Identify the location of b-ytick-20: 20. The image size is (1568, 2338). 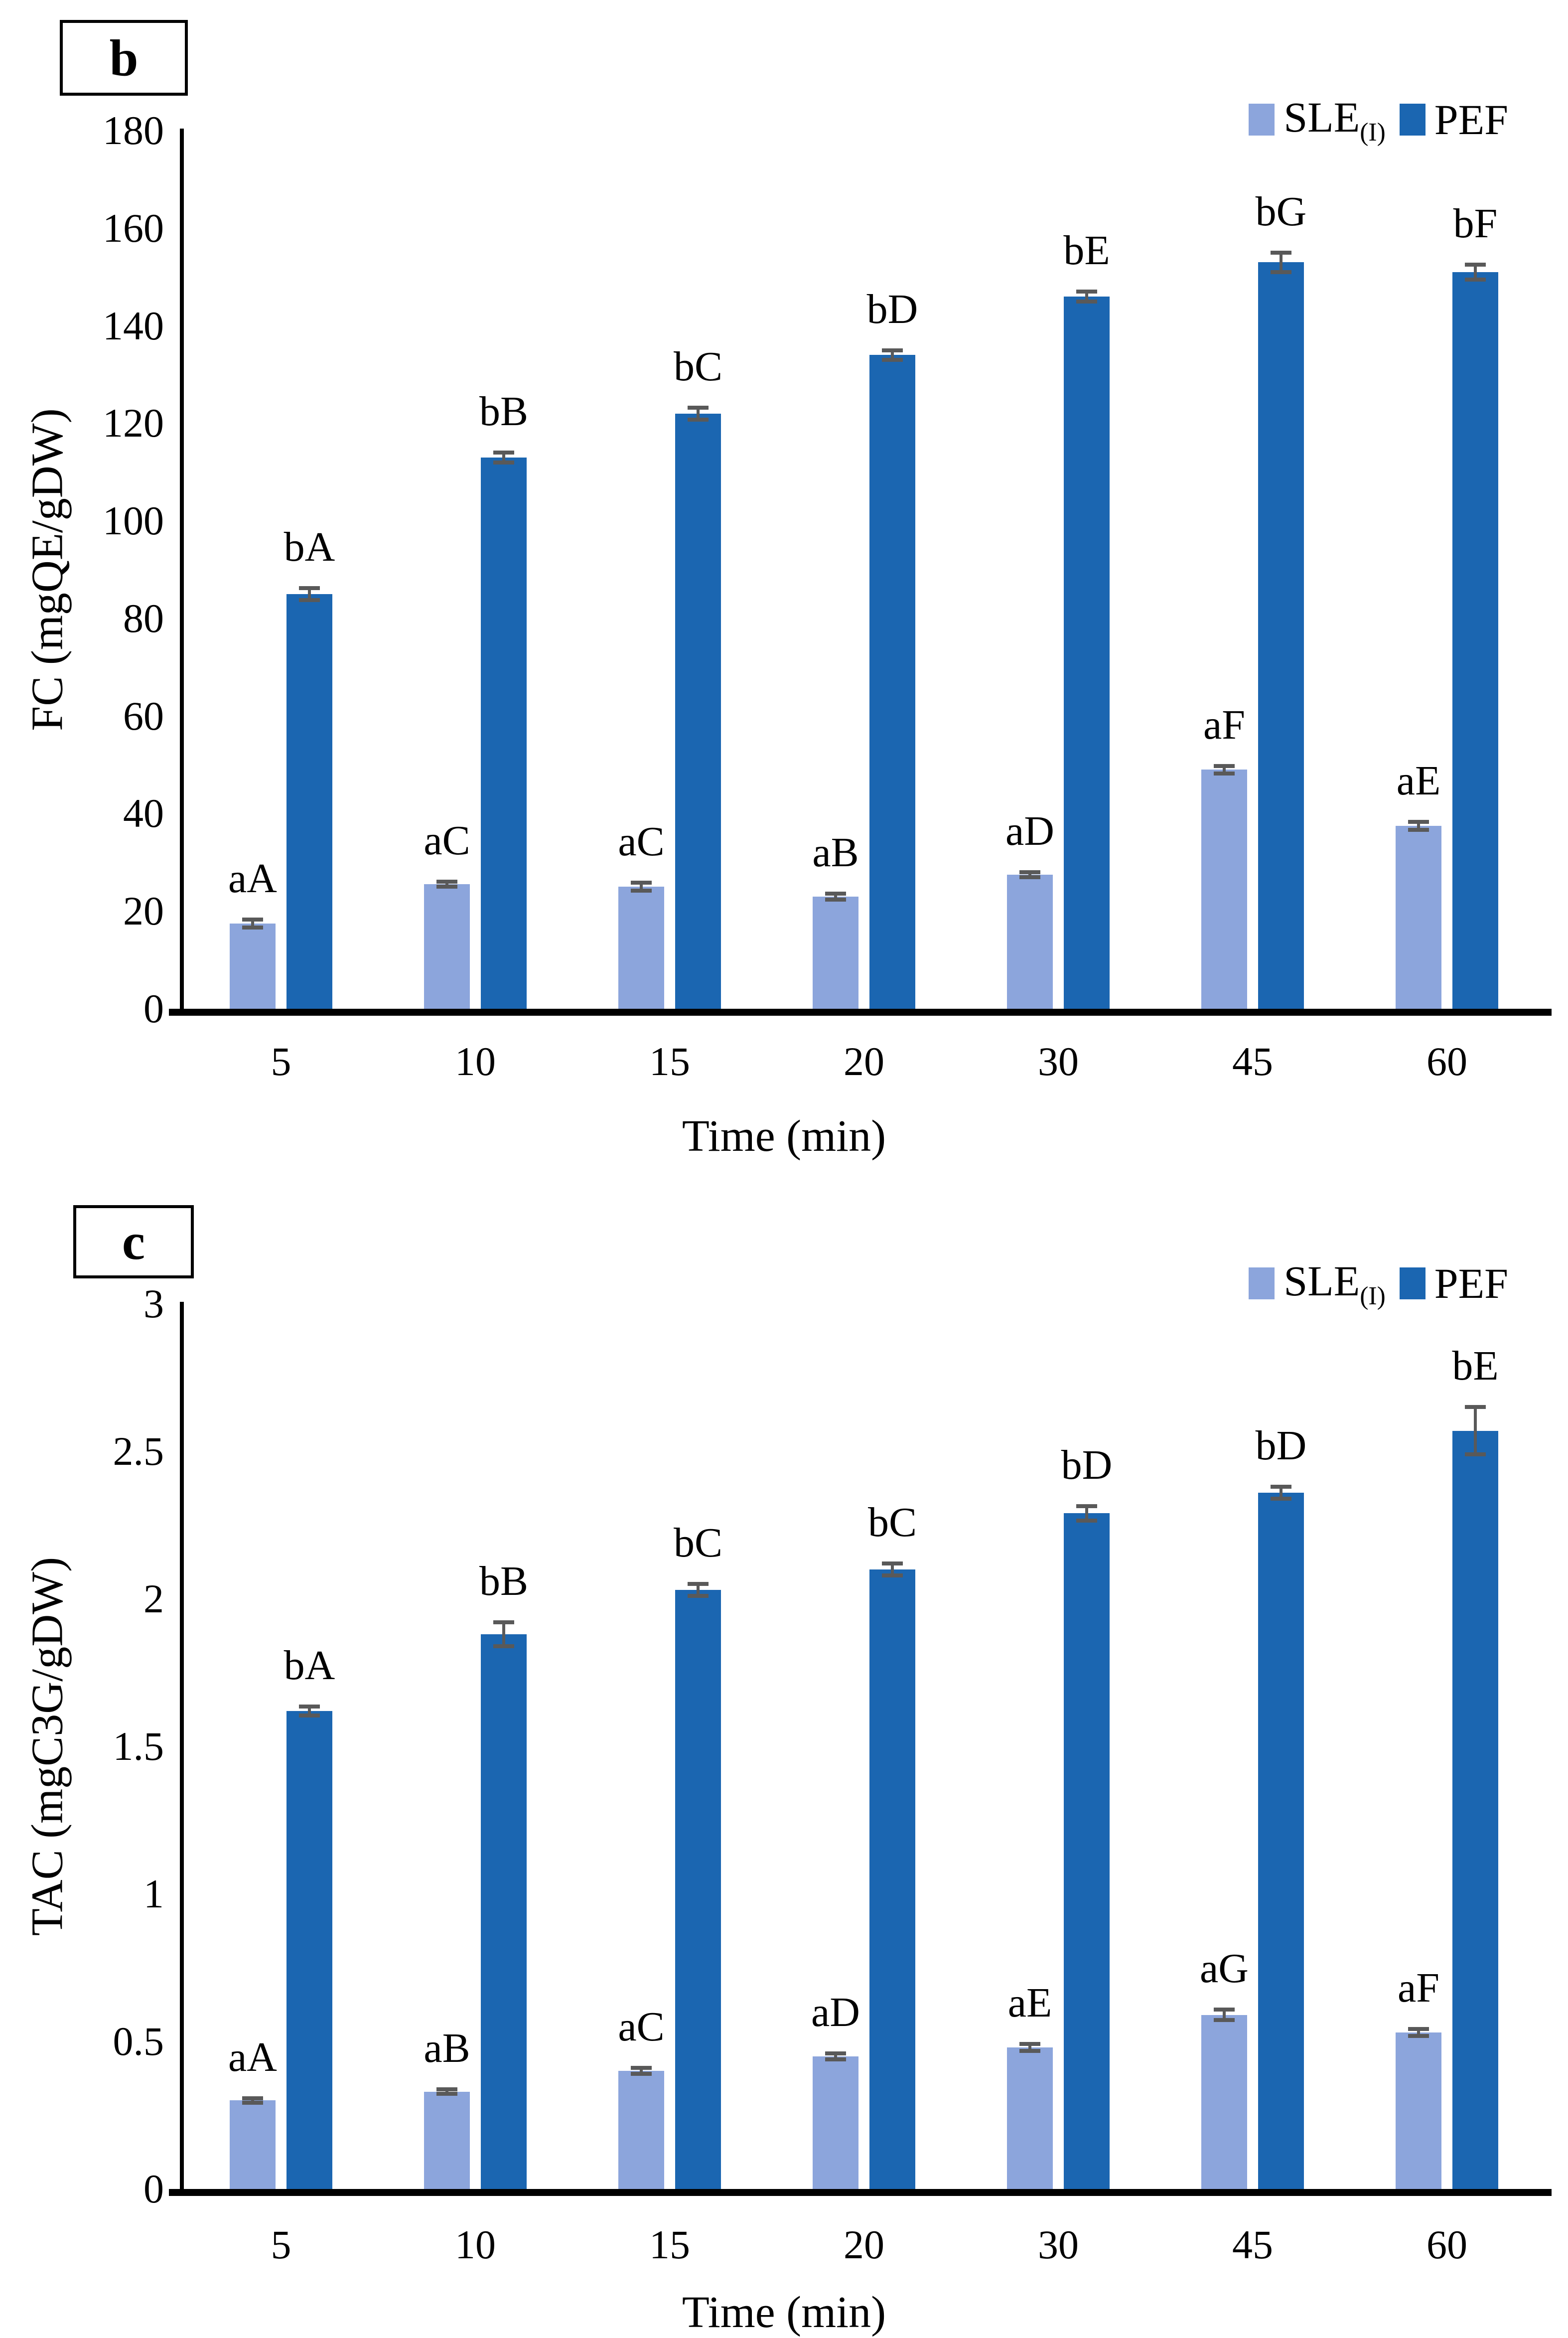
(143, 911).